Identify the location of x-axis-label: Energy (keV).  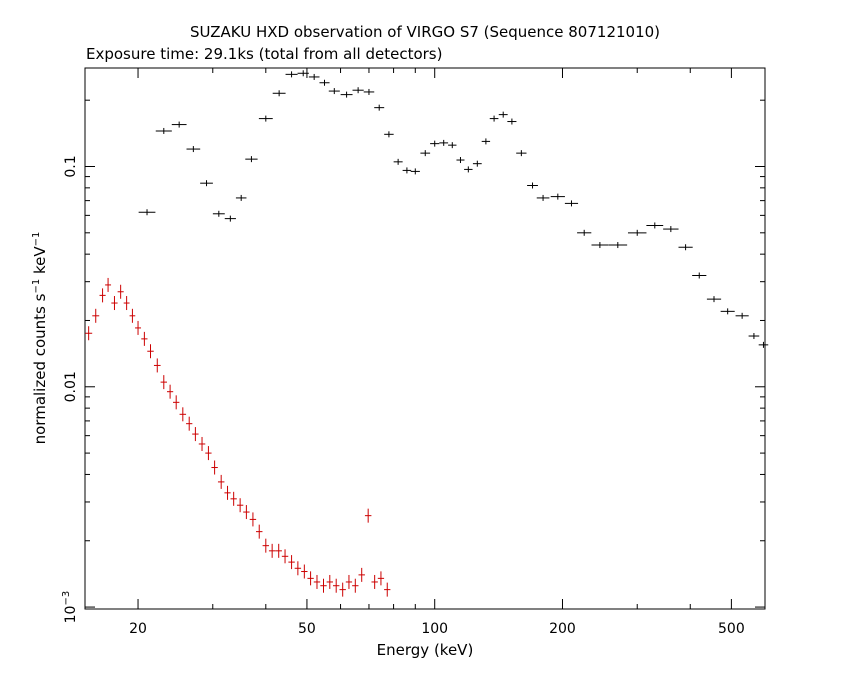
(425, 650).